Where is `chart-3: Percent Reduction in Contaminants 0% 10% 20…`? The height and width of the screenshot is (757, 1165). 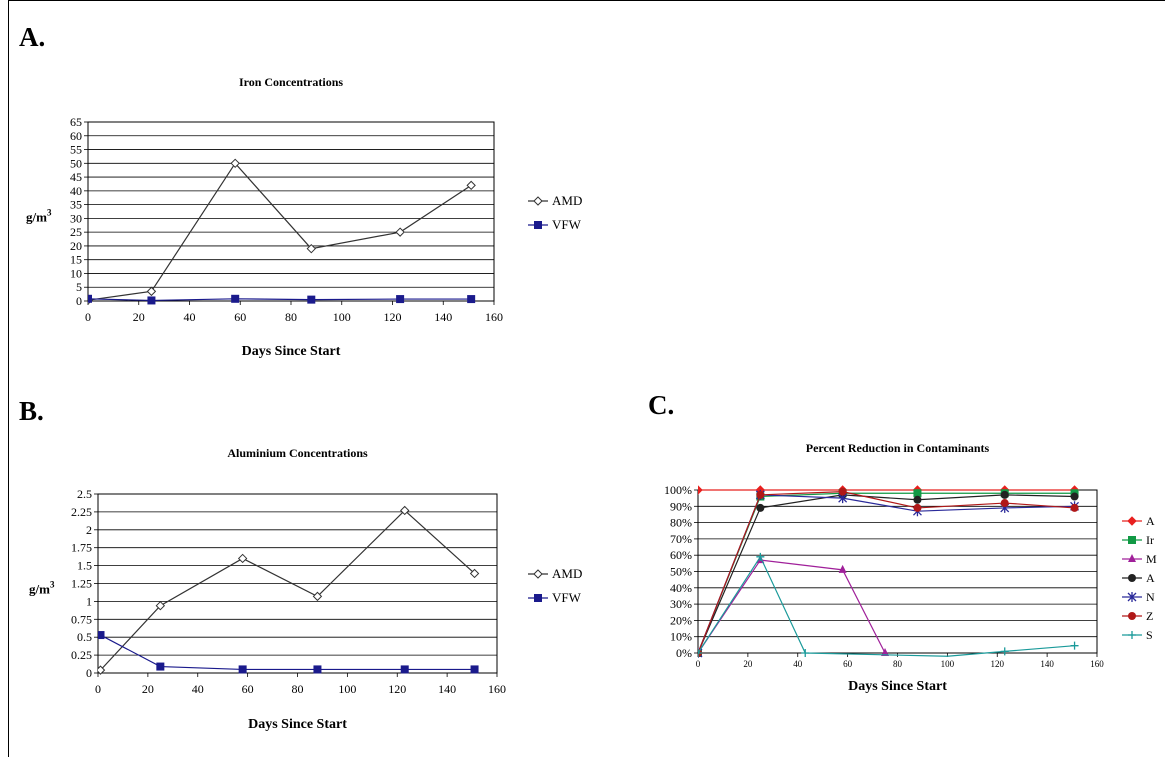
chart-3: Percent Reduction in Contaminants 0% 10% 20… is located at coordinates (910, 567).